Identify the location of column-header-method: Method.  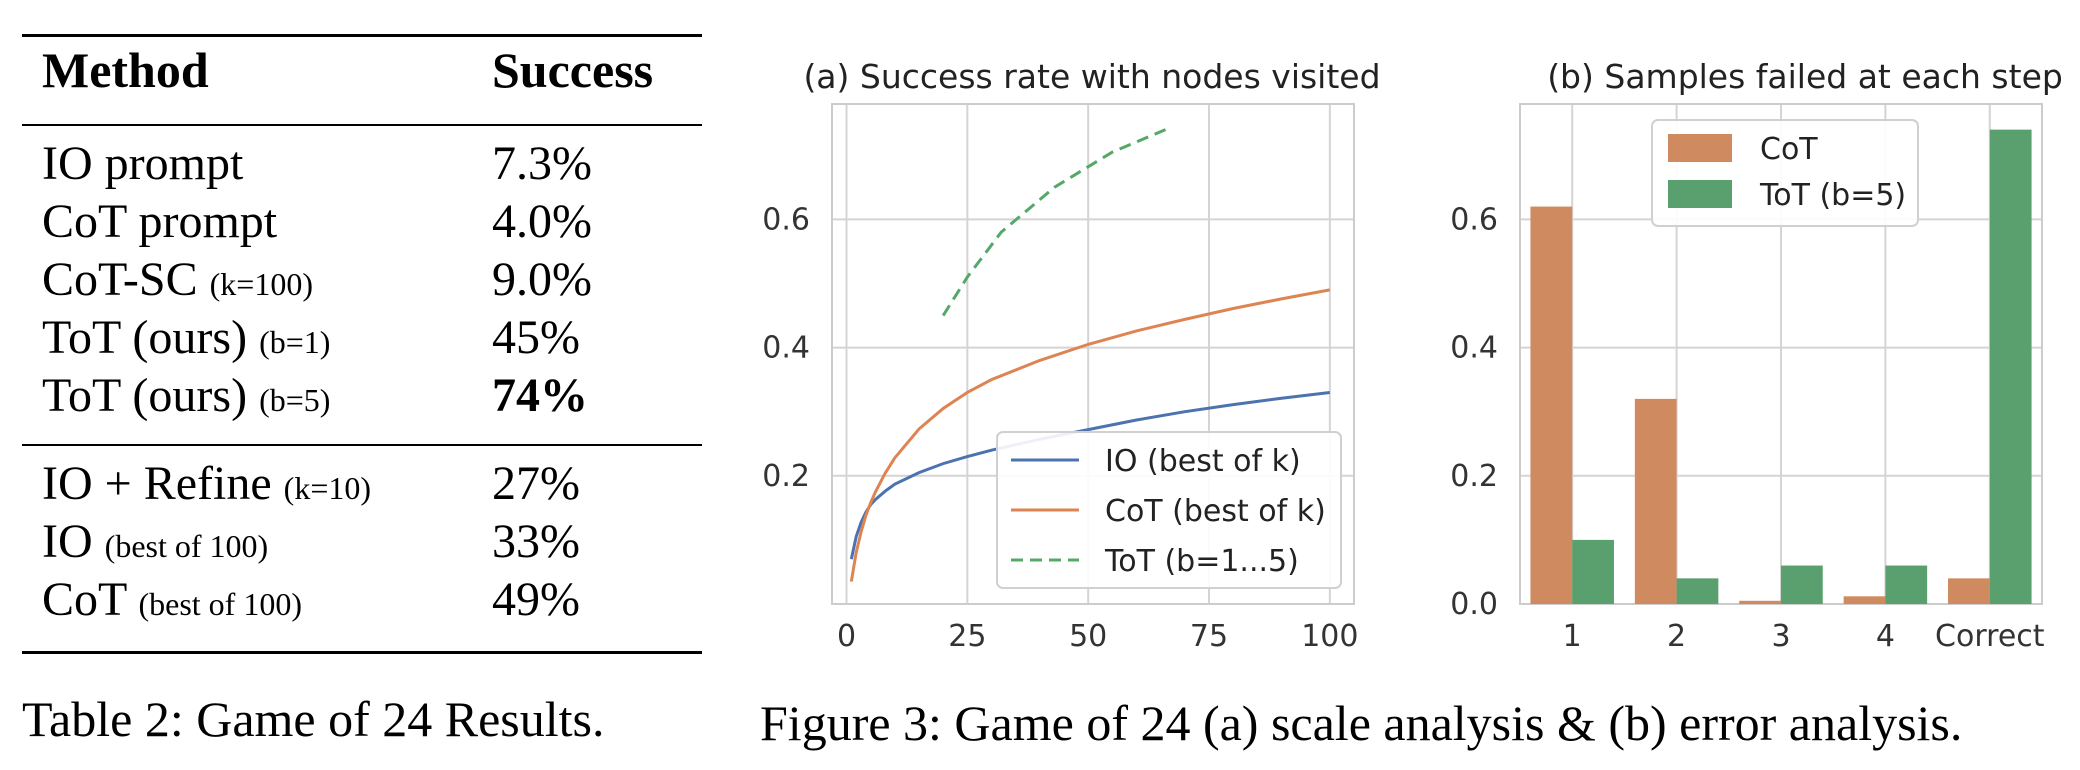
(125, 70).